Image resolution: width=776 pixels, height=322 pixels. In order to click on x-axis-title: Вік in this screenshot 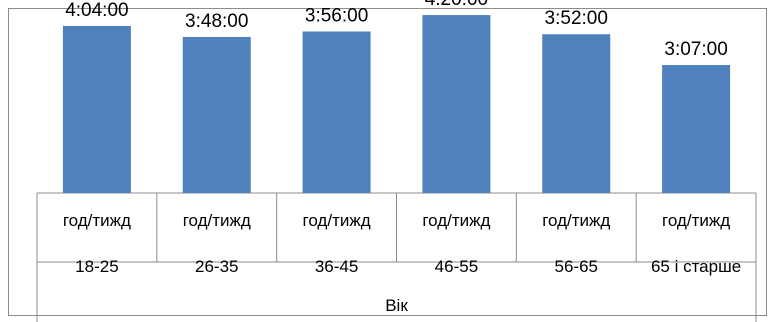, I will do `click(396, 305)`.